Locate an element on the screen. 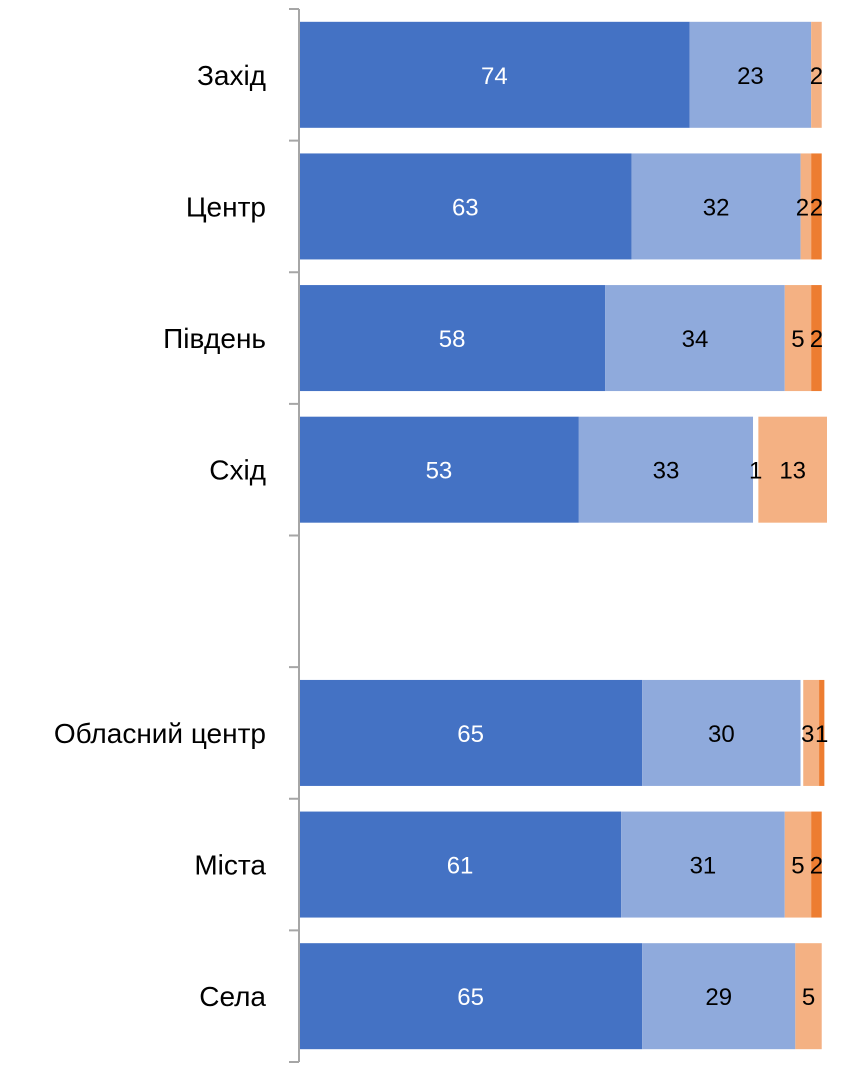 This screenshot has height=1067, width=841. data-label: 13 is located at coordinates (792, 471).